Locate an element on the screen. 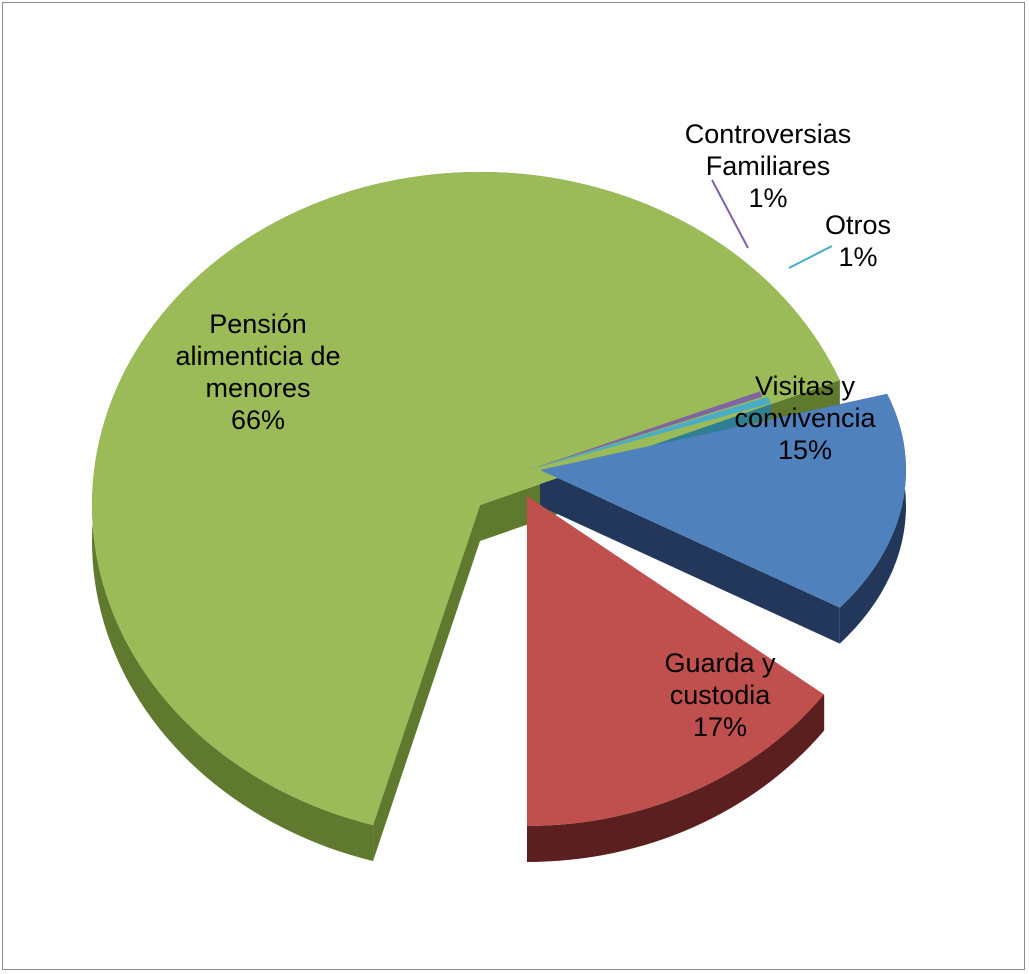  data-label-2: Controversias Familiares 1% is located at coordinates (768, 166).